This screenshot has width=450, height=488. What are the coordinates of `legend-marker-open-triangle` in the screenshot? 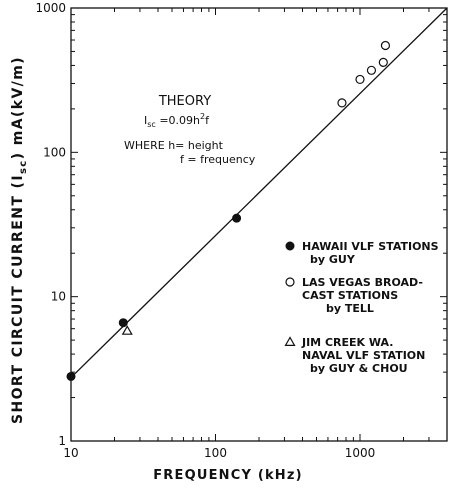 It's located at (290, 341).